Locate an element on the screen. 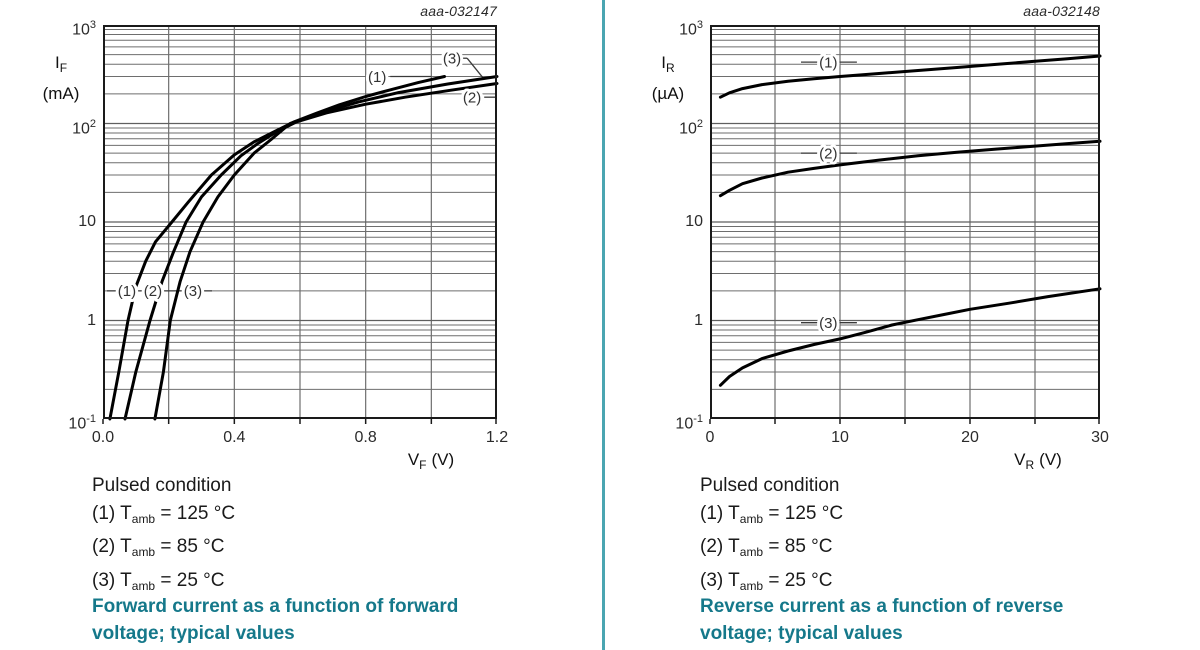 Image resolution: width=1200 pixels, height=650 pixels. x-axis-label: VR (V) is located at coordinates (1038, 461).